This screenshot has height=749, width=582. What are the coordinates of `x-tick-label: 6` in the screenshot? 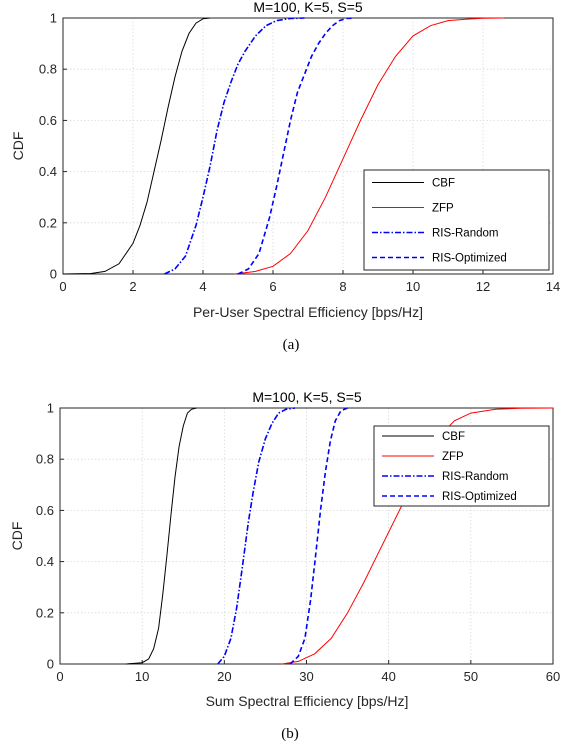 It's located at (272, 286).